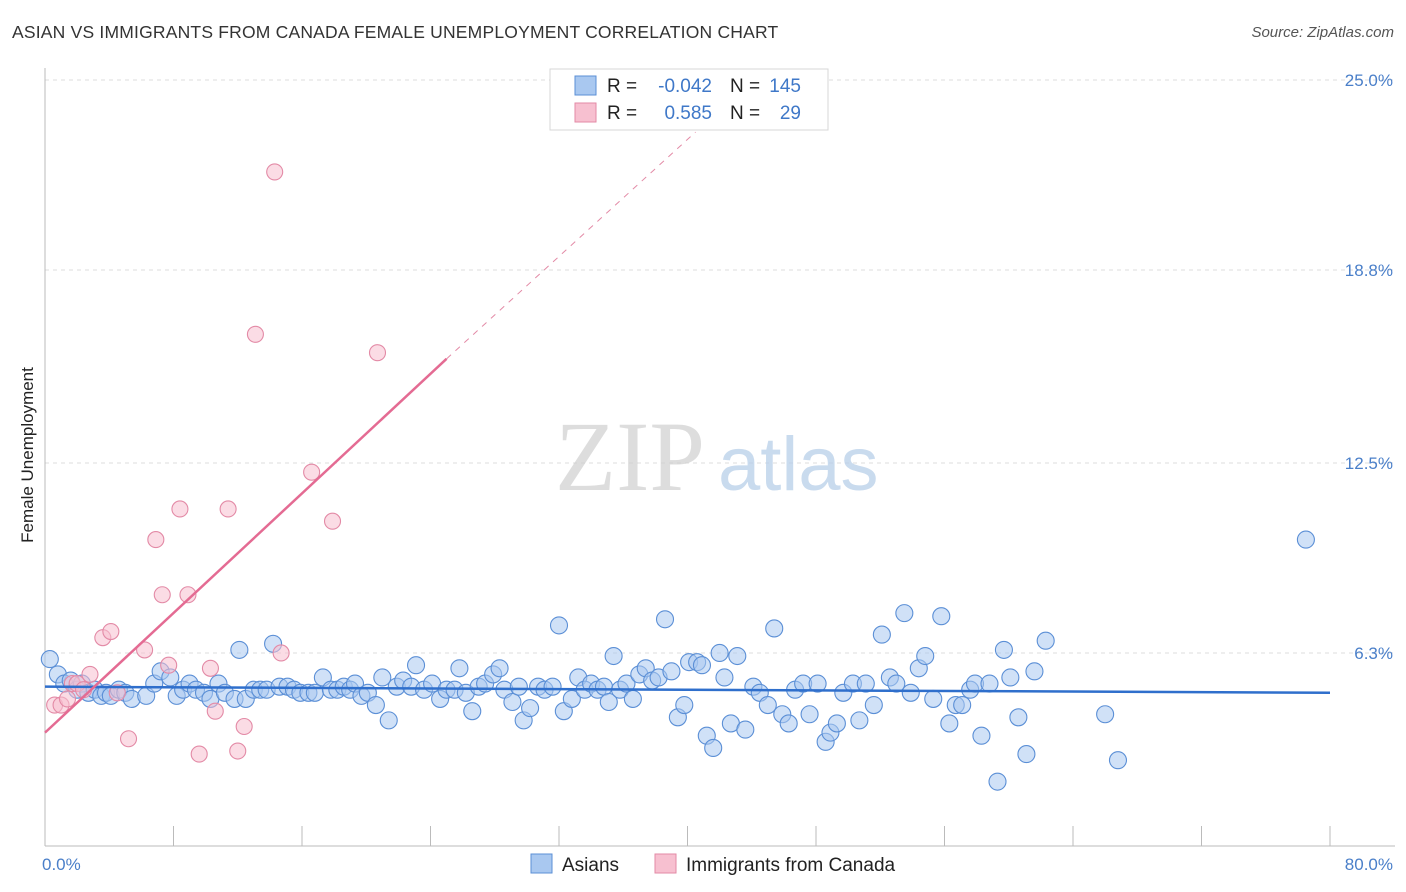 Image resolution: width=1406 pixels, height=892 pixels. I want to click on canada-trend-line, so click(246, 545).